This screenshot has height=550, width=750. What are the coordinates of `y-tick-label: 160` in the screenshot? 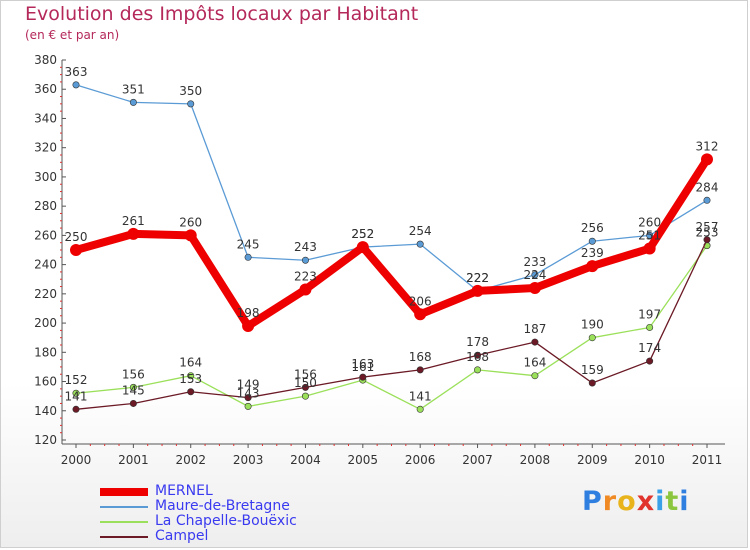 It's located at (45, 382).